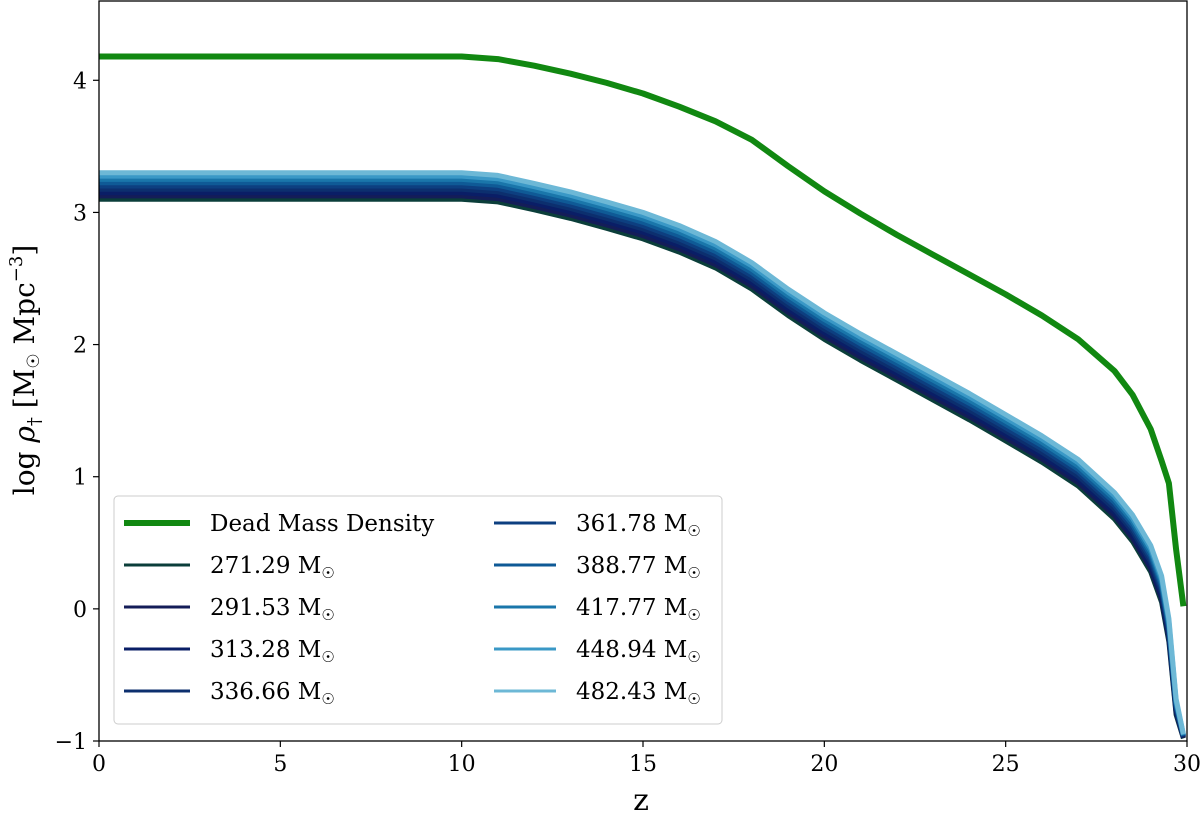 The height and width of the screenshot is (816, 1200). Describe the element at coordinates (638, 651) in the screenshot. I see `legend-label-8: 448.94 M☉` at that location.